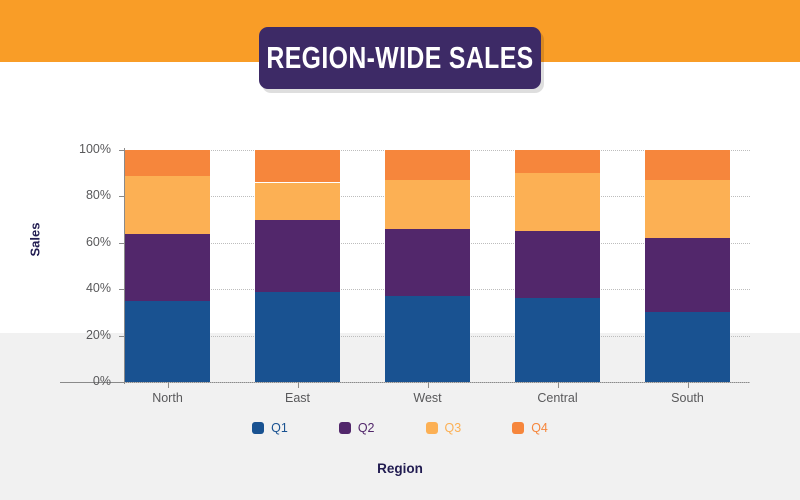 The height and width of the screenshot is (500, 800). Describe the element at coordinates (400, 428) in the screenshot. I see `chart-legend: Q1 Q2 Q3 Q4` at that location.